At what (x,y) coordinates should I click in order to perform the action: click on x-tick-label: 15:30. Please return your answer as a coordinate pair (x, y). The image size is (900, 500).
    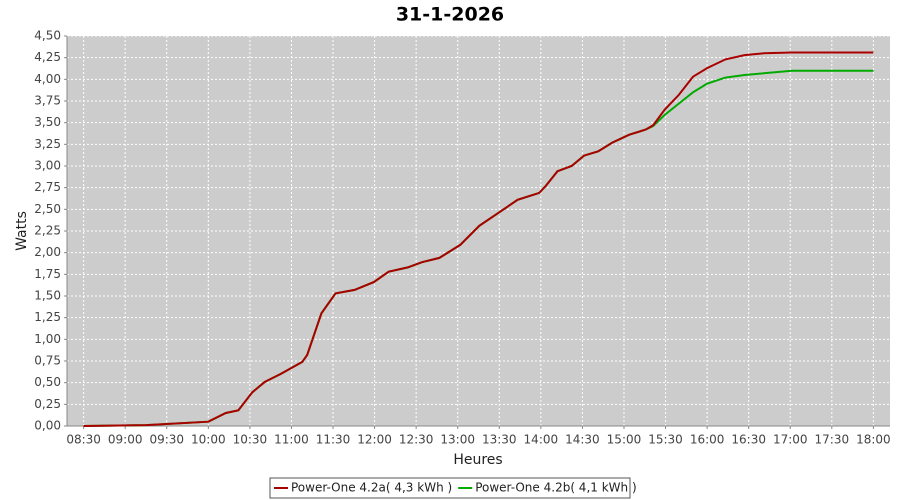
    Looking at the image, I should click on (665, 440).